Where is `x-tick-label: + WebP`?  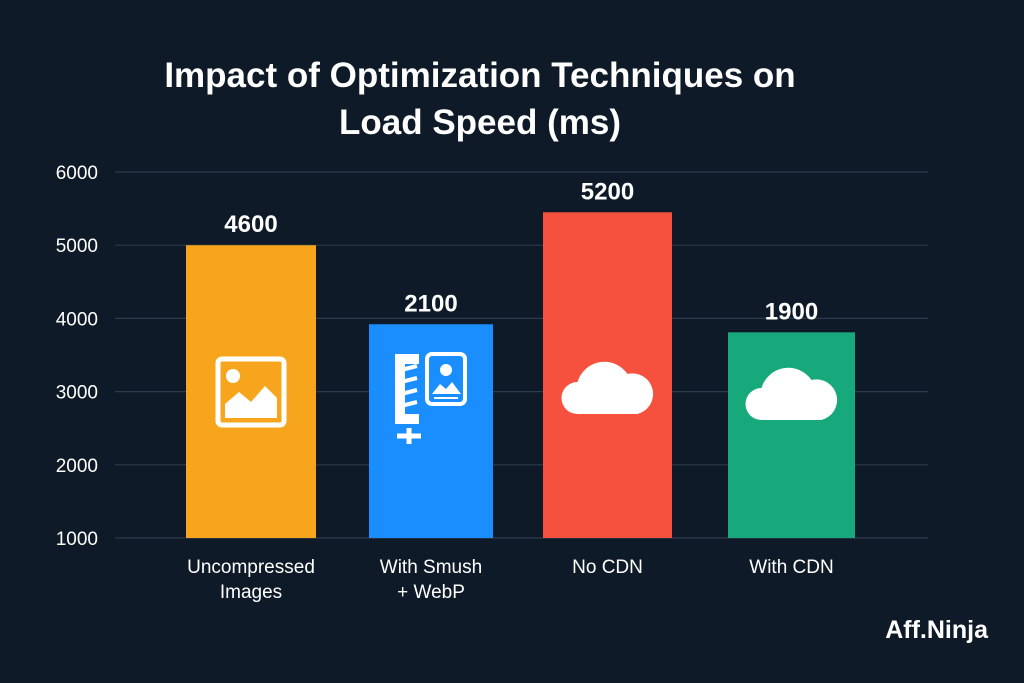 x-tick-label: + WebP is located at coordinates (431, 592).